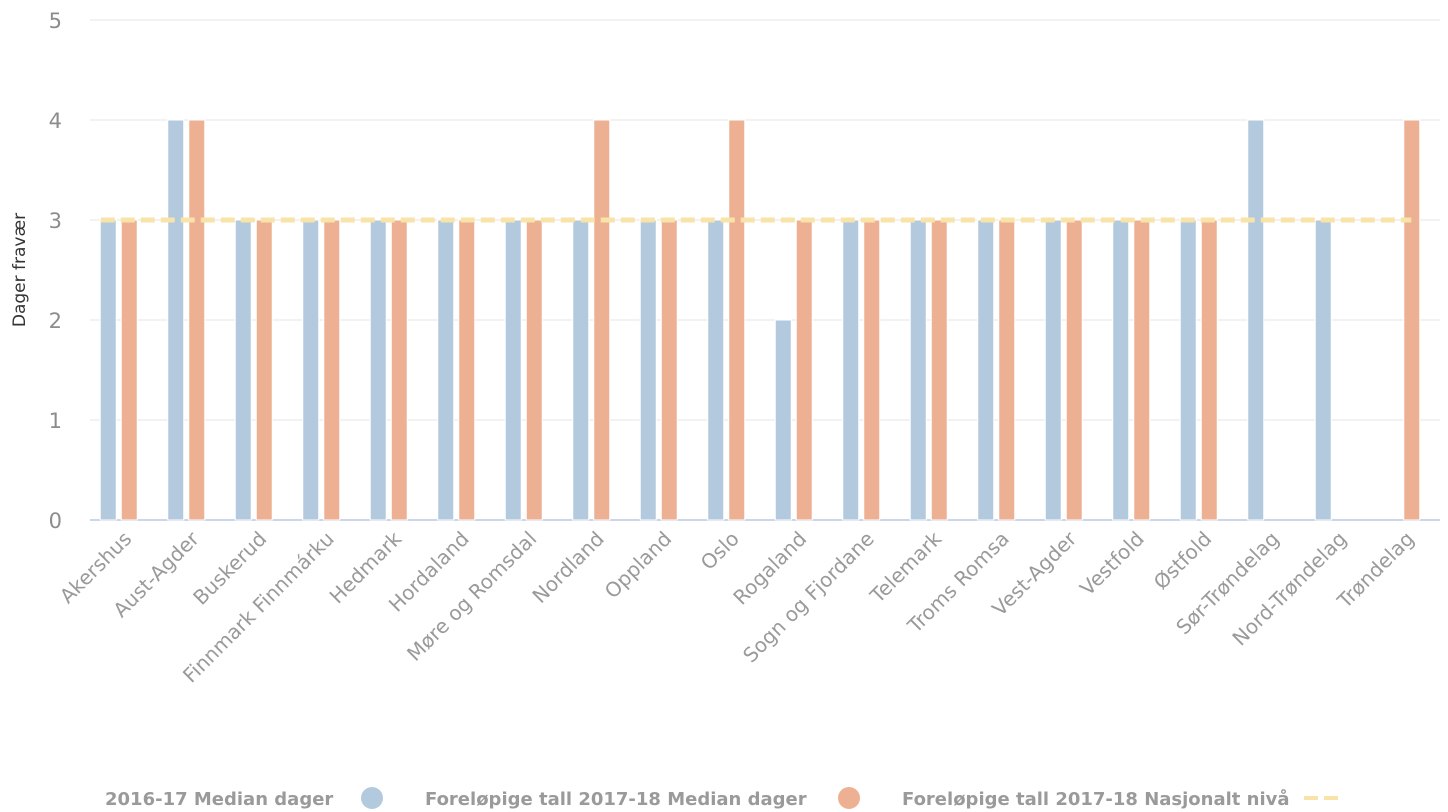 This screenshot has height=812, width=1448. I want to click on legend-label: Foreløpige tall 2017-18 Nasjonalt nivå, so click(1096, 799).